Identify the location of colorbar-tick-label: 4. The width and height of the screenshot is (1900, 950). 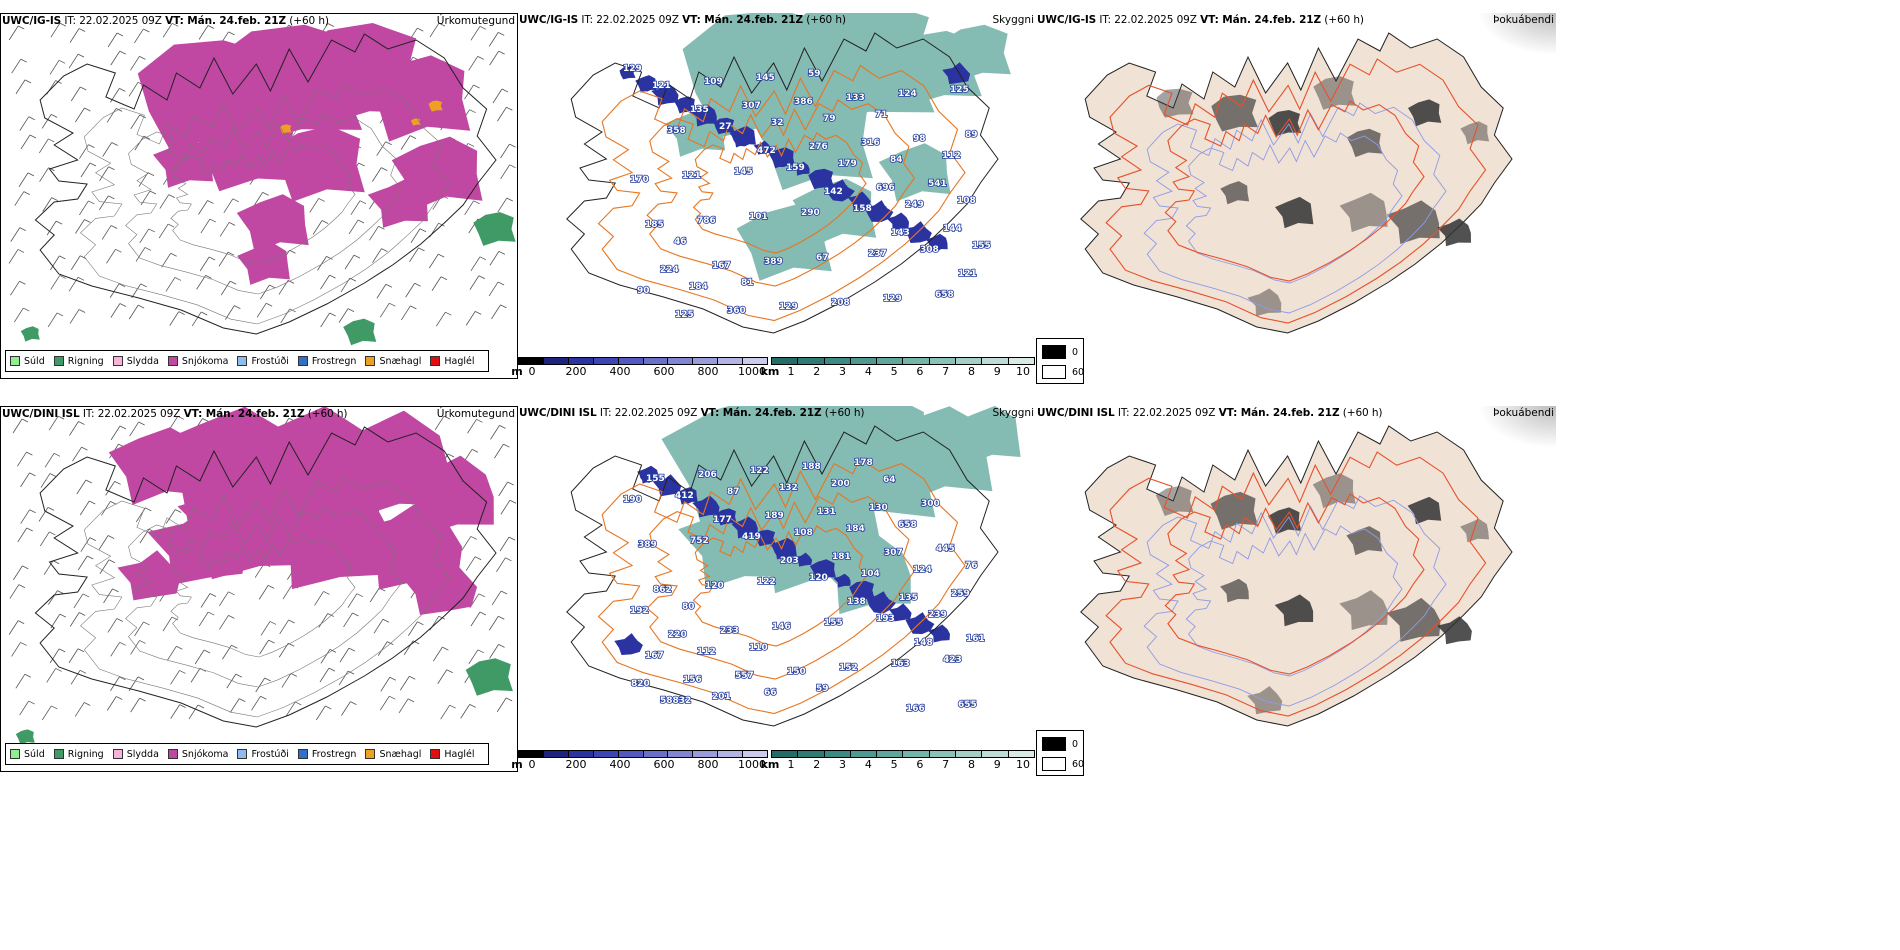
(868, 764).